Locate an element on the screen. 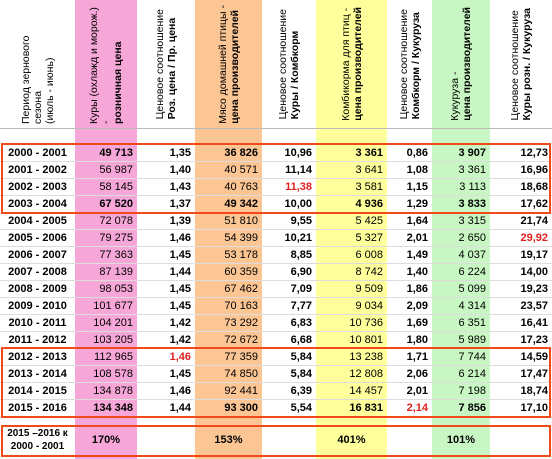 The height and width of the screenshot is (459, 552). value-cell: 9 034 is located at coordinates (369, 306).